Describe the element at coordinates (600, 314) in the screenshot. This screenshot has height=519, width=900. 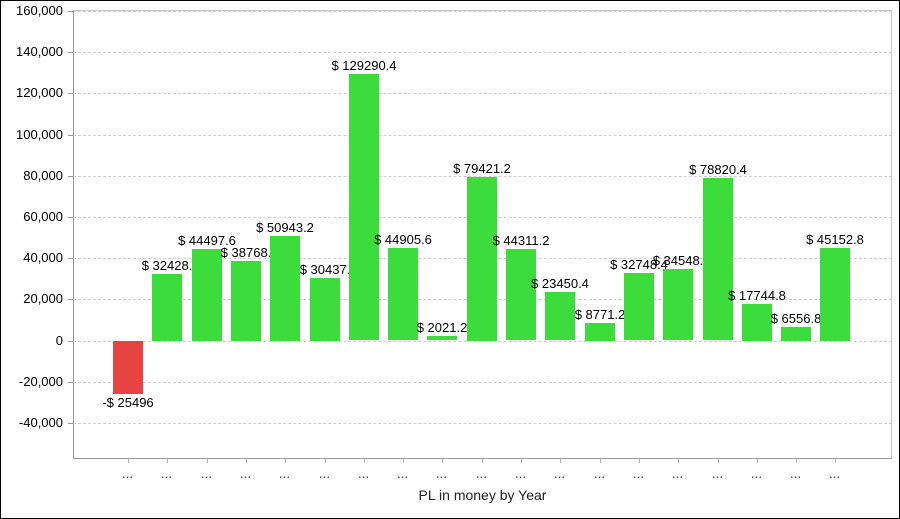
I see `bar-value-label: $ 8771.2` at that location.